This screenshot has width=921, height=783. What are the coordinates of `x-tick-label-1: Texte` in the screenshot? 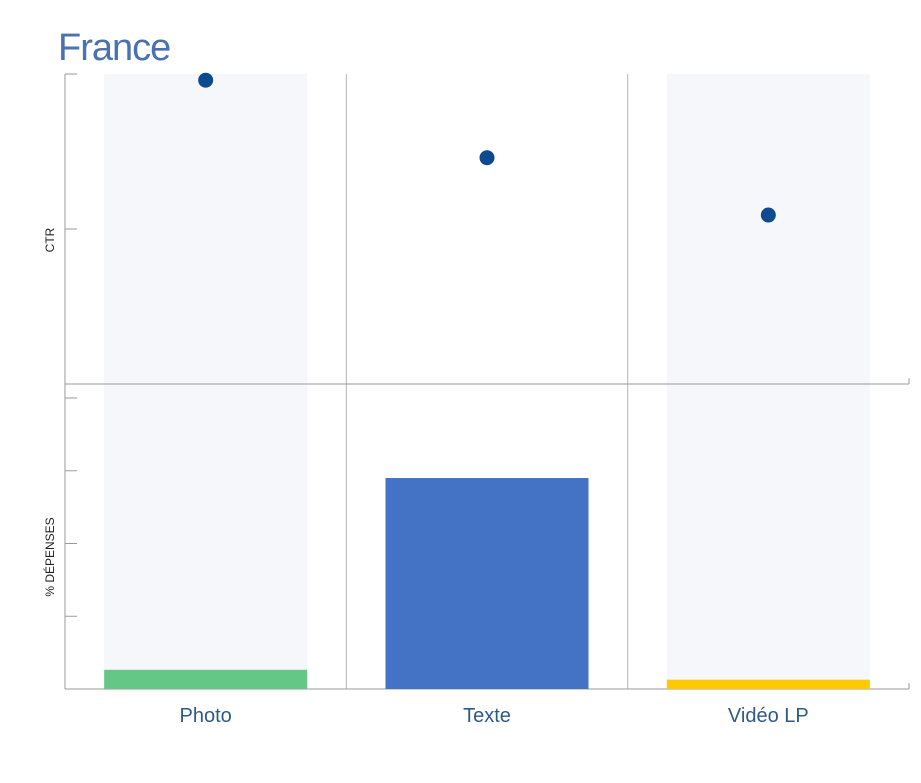 It's located at (487, 716).